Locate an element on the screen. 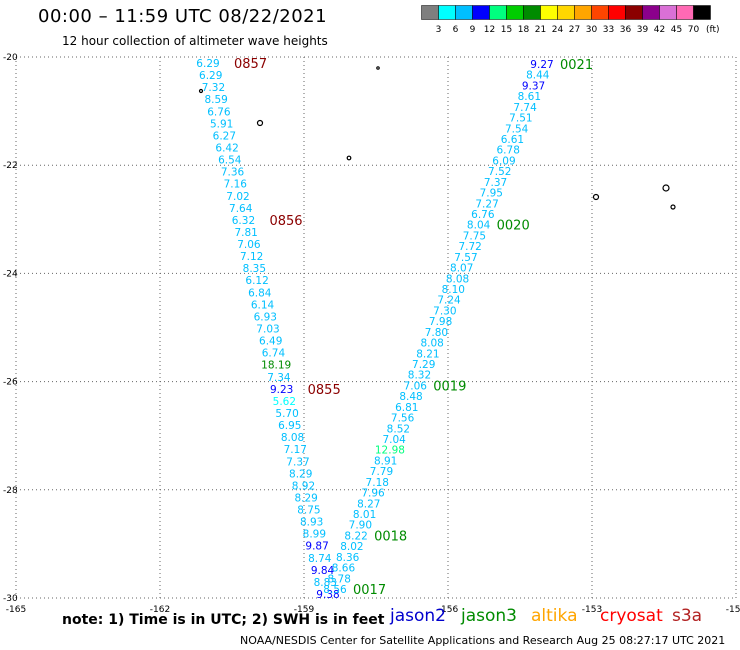 Image resolution: width=740 pixels, height=650 pixels. track-right-swh-value: 7.24 is located at coordinates (449, 301).